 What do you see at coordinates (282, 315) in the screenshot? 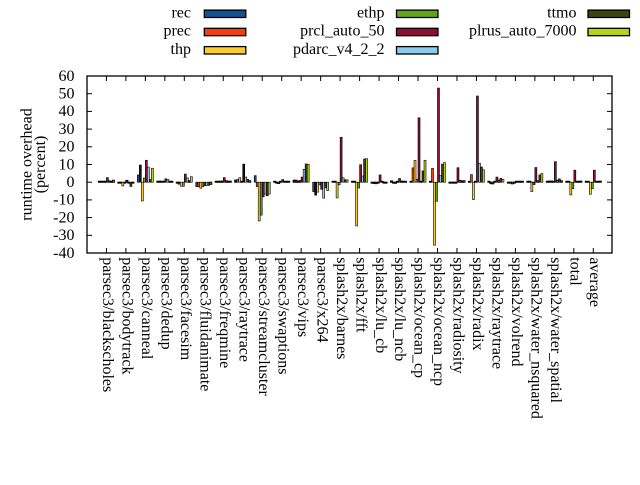
I see `svg-text: parsec3/swaptions` at bounding box center [282, 315].